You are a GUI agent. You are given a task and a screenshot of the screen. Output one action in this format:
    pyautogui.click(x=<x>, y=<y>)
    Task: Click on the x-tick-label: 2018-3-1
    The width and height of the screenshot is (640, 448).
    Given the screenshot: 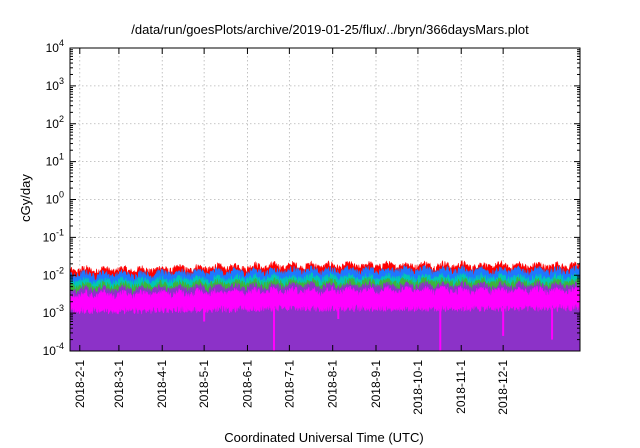 What is the action you would take?
    pyautogui.click(x=119, y=384)
    